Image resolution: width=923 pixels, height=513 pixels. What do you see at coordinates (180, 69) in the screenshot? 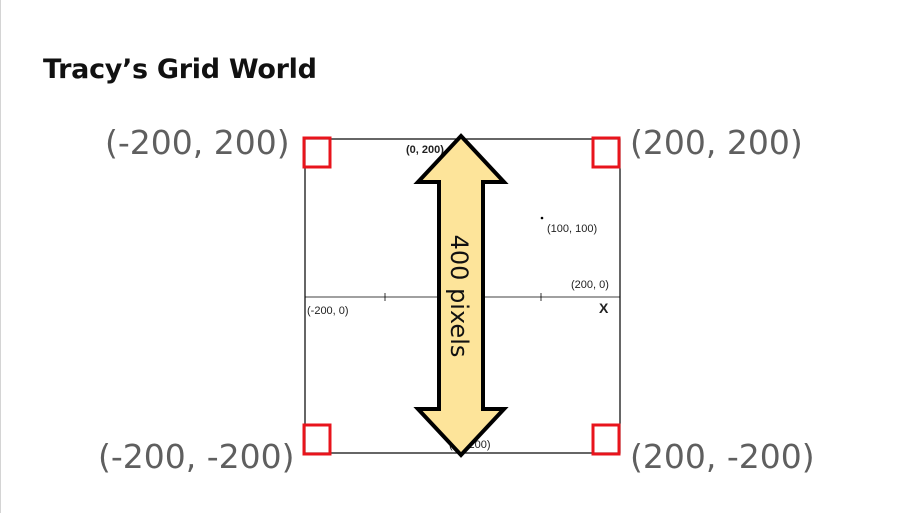
I see `page-title: Tracy’s Grid World` at bounding box center [180, 69].